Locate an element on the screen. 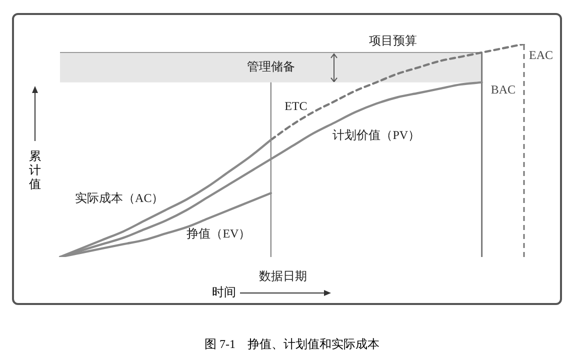 The image size is (584, 363). series-label: 实际成本（AC） is located at coordinates (119, 197).